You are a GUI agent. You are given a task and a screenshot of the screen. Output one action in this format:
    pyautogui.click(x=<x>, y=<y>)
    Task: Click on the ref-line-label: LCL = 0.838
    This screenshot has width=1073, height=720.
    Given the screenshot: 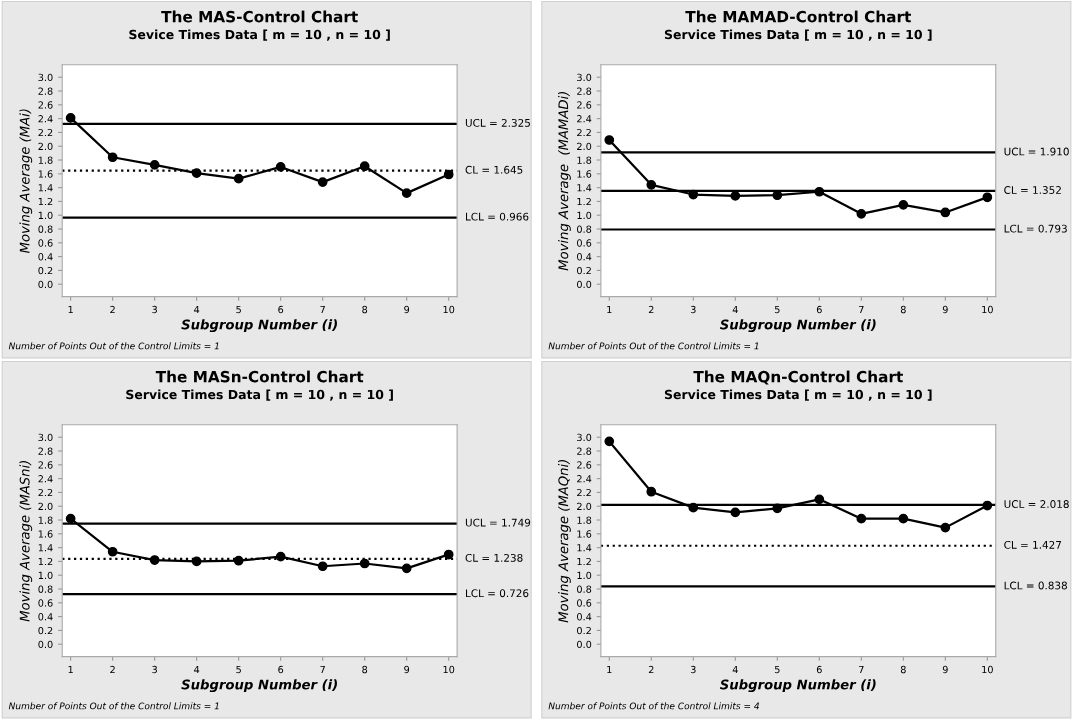 What is the action you would take?
    pyautogui.click(x=1035, y=585)
    